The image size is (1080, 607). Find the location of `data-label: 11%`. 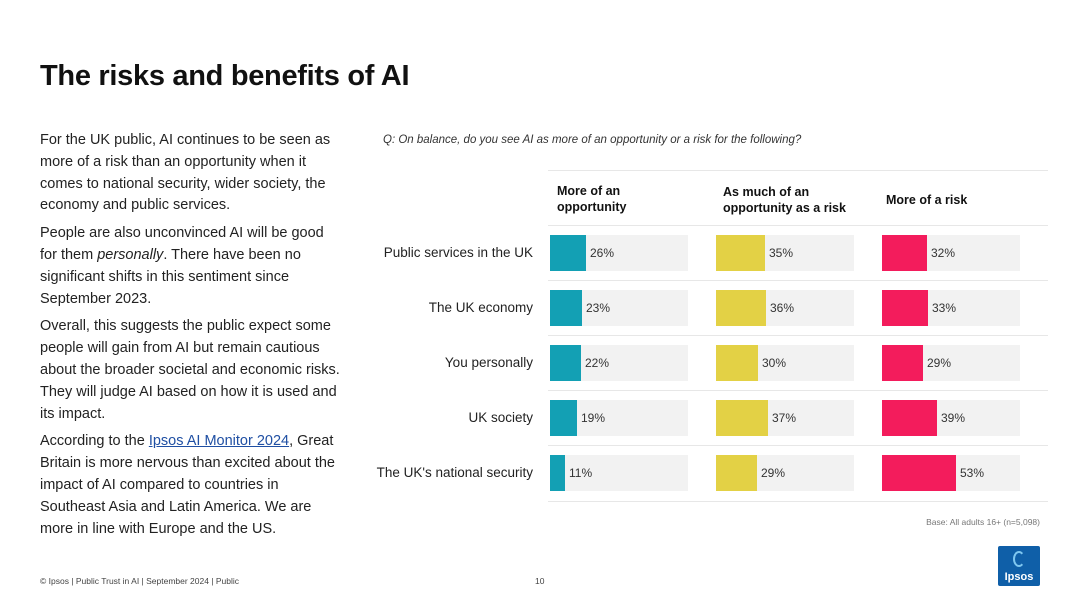

data-label: 11% is located at coordinates (581, 473).